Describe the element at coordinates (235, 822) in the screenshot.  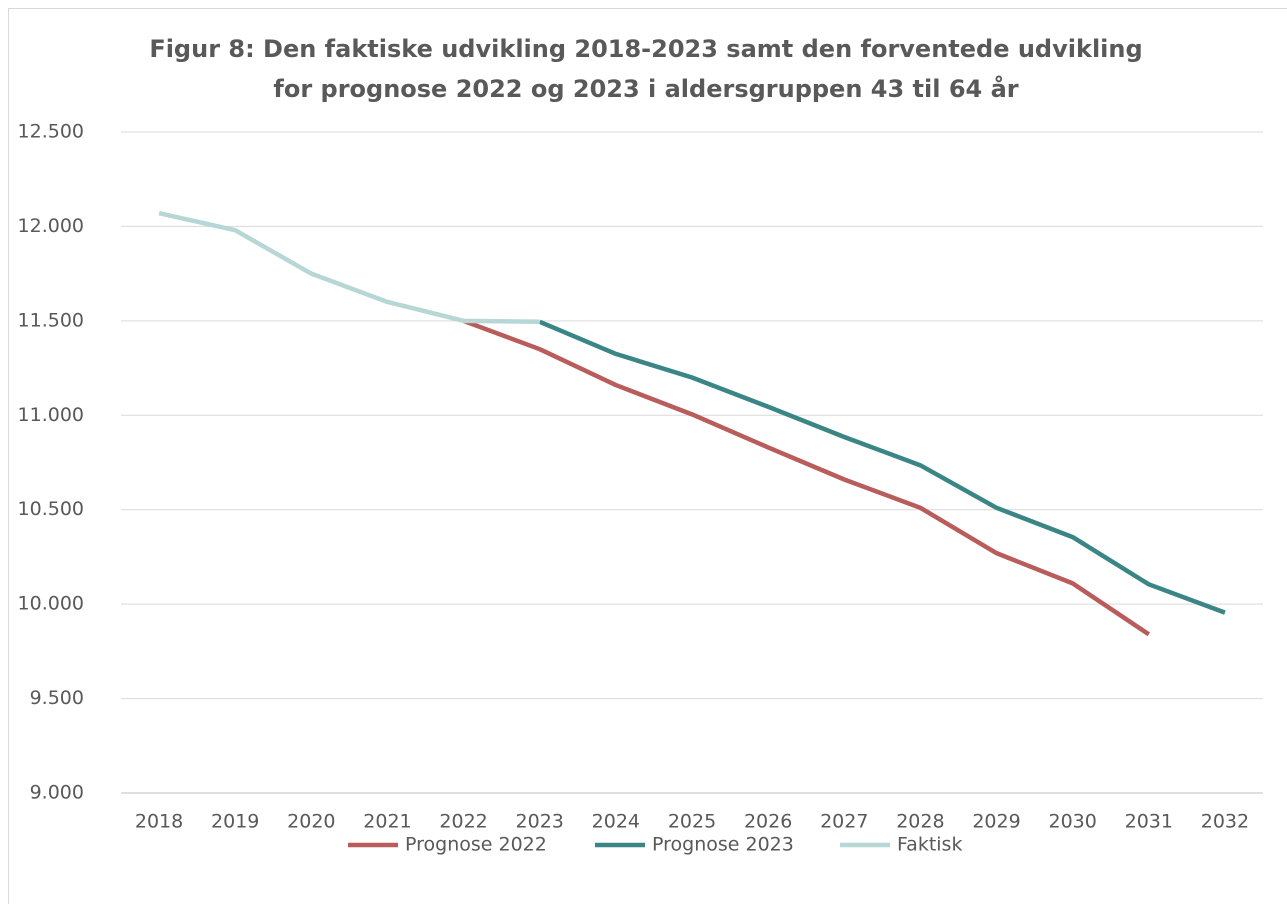
I see `x-tick-label: 2019` at that location.